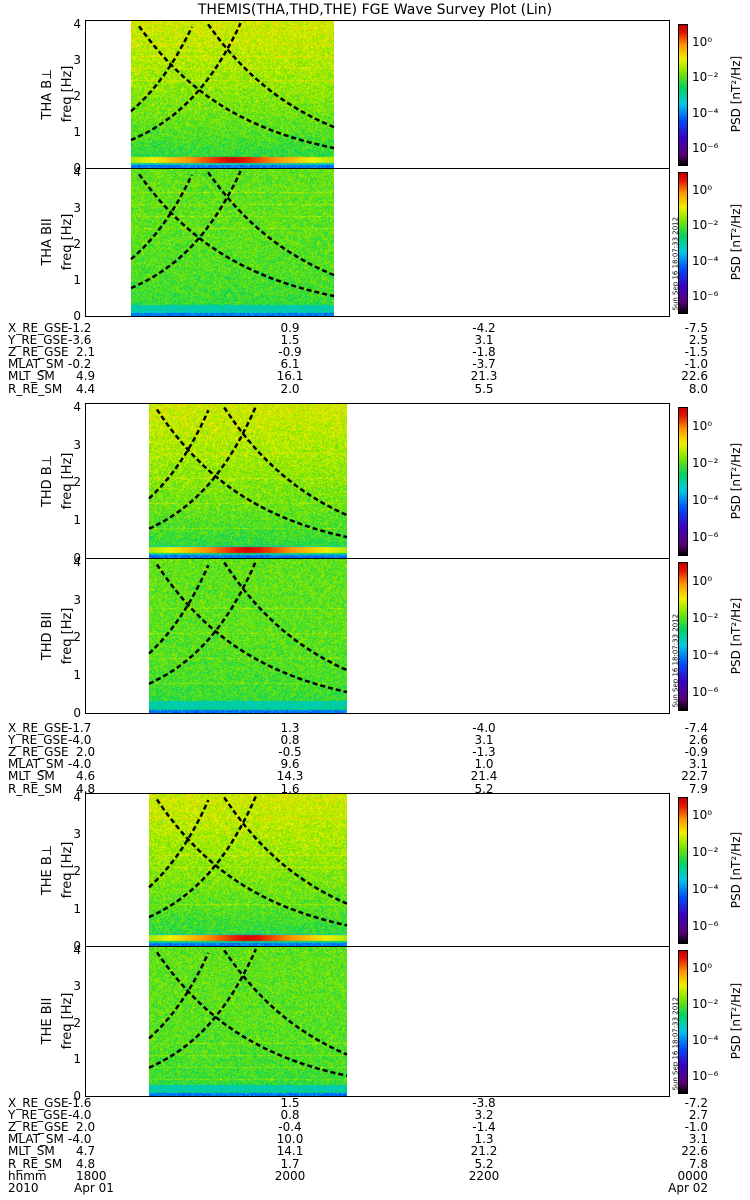 This screenshot has width=750, height=1200. Describe the element at coordinates (36, 364) in the screenshot. I see `orbit-row-label: MLAT_SM` at that location.